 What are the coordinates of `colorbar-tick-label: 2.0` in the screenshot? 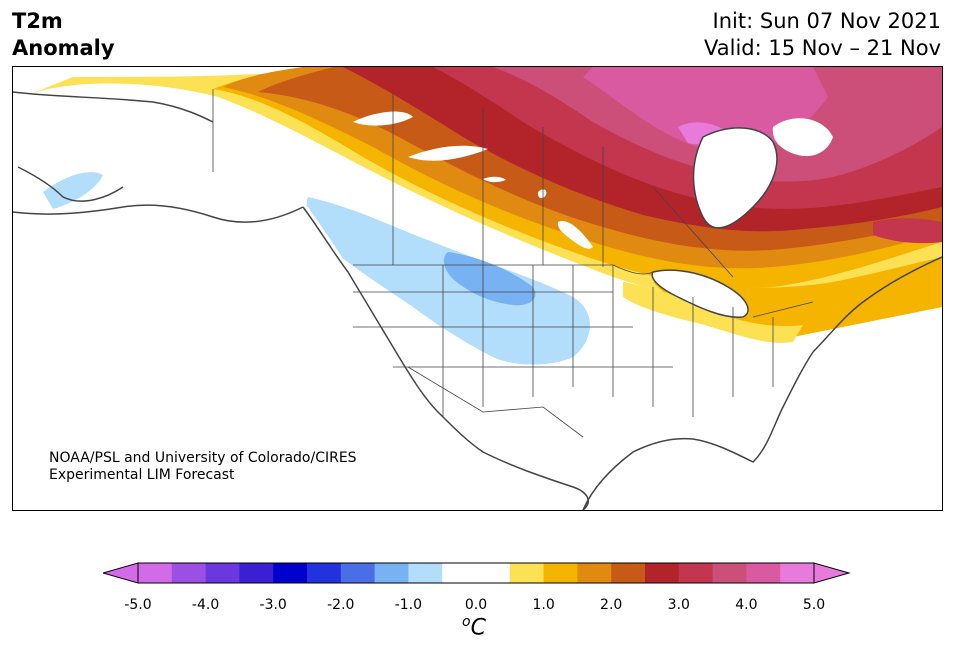 It's located at (611, 605).